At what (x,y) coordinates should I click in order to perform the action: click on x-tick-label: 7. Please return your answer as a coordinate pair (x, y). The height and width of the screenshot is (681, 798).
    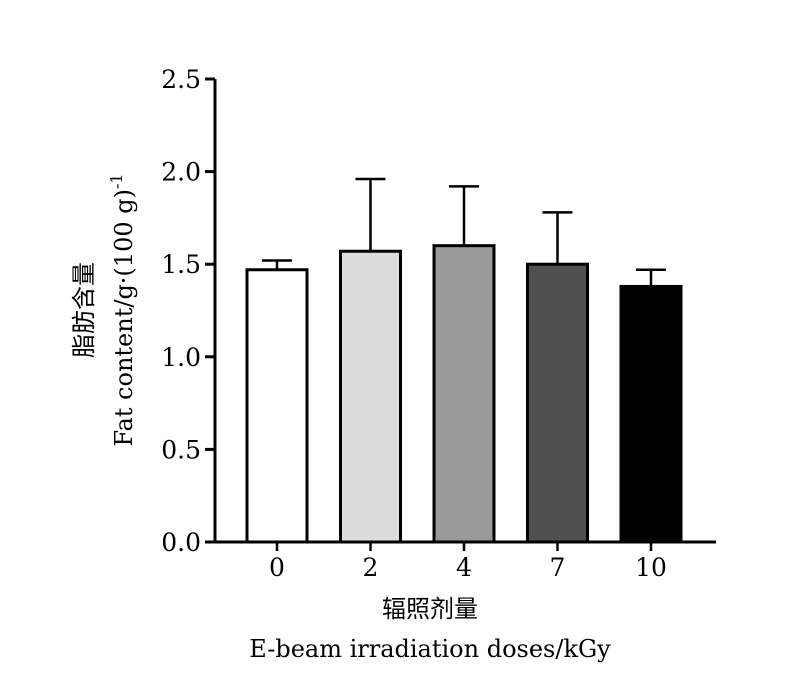
    Looking at the image, I should click on (558, 567).